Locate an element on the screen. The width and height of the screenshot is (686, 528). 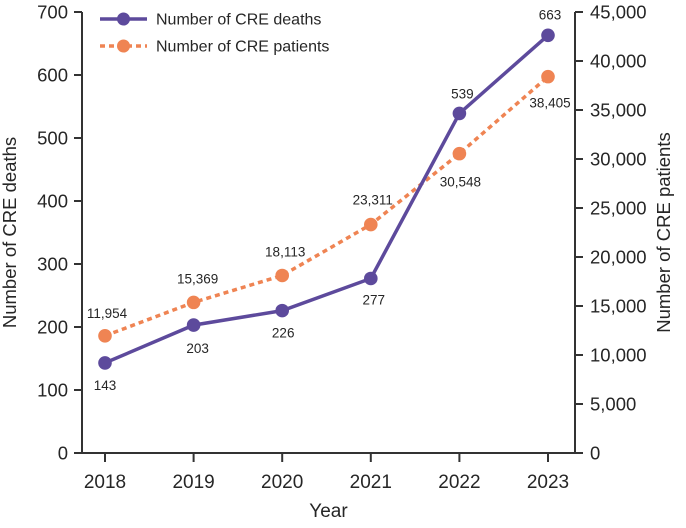
right-axis-tick-label: 10,000 is located at coordinates (618, 355).